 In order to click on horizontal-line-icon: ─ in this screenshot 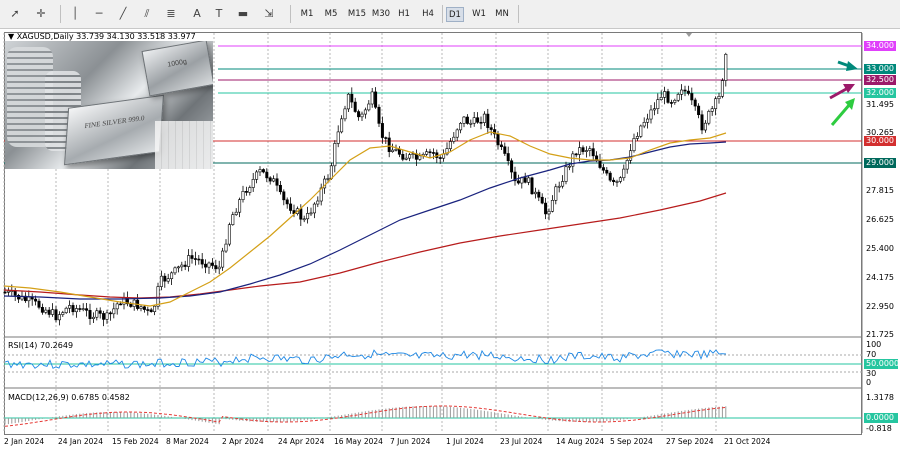, I will do `click(99, 13)`.